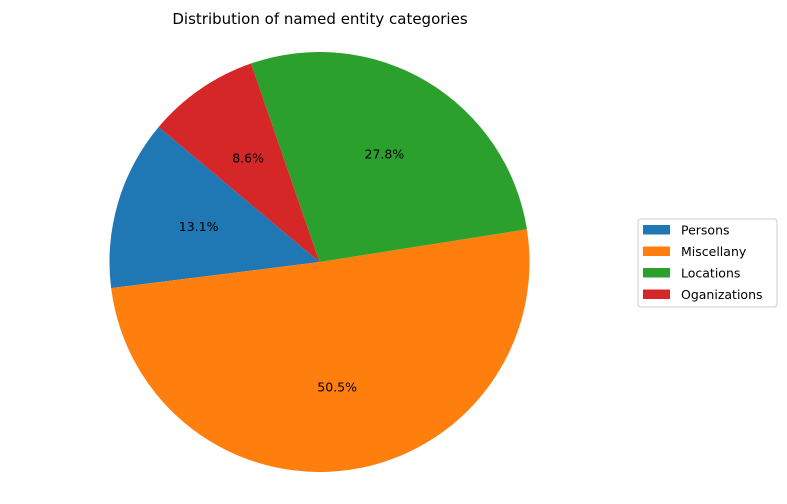 This screenshot has width=787, height=504. Describe the element at coordinates (656, 251) in the screenshot. I see `legend-swatch-miscellany` at that location.